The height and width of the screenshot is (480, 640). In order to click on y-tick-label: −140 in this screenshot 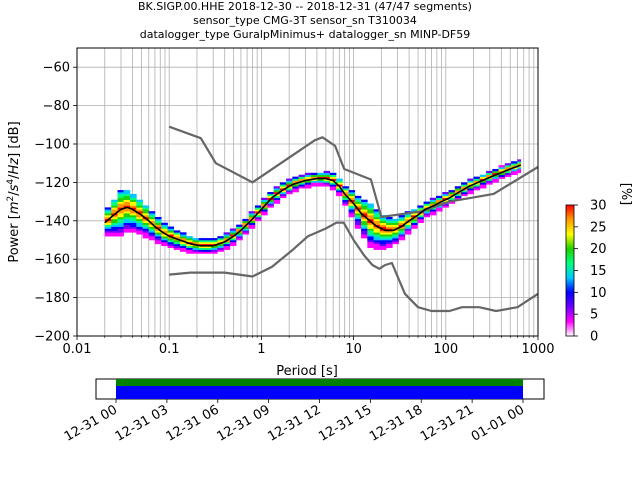, I will do `click(52, 221)`.